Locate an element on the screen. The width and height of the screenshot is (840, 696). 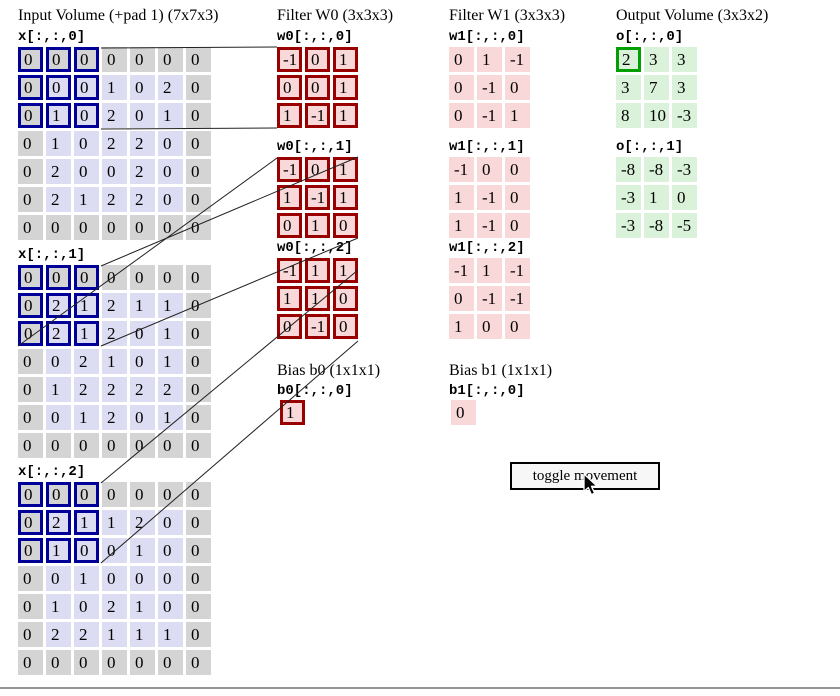
w0-slice-1-grid: -1 0 1 1 -1 1 0 1 0 is located at coordinates (317, 197).